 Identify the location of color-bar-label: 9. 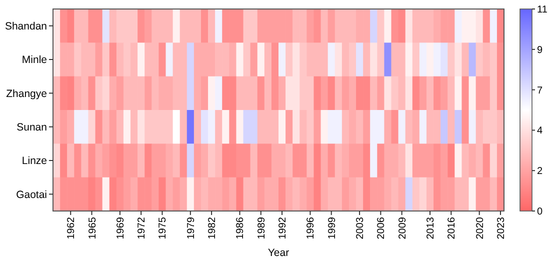
(540, 50).